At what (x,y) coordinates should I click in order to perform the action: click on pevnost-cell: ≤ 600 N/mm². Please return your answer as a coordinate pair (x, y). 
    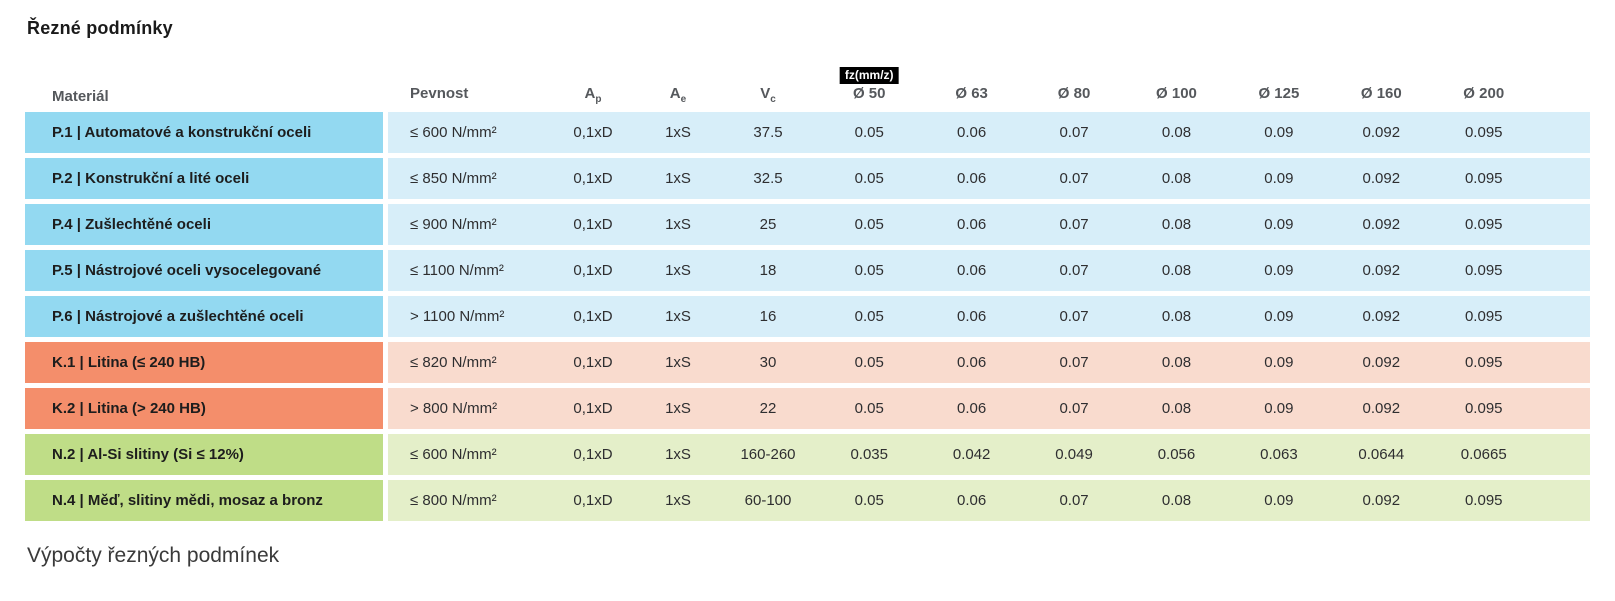
    Looking at the image, I should click on (453, 454).